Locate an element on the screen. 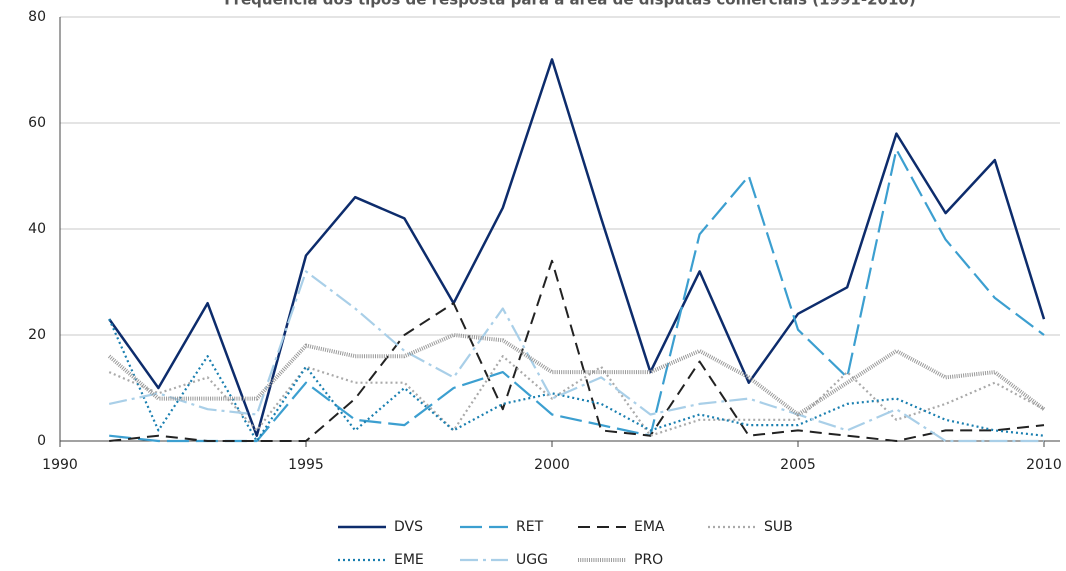 This screenshot has width=1066, height=571. y-tick-label: 40 is located at coordinates (37, 229).